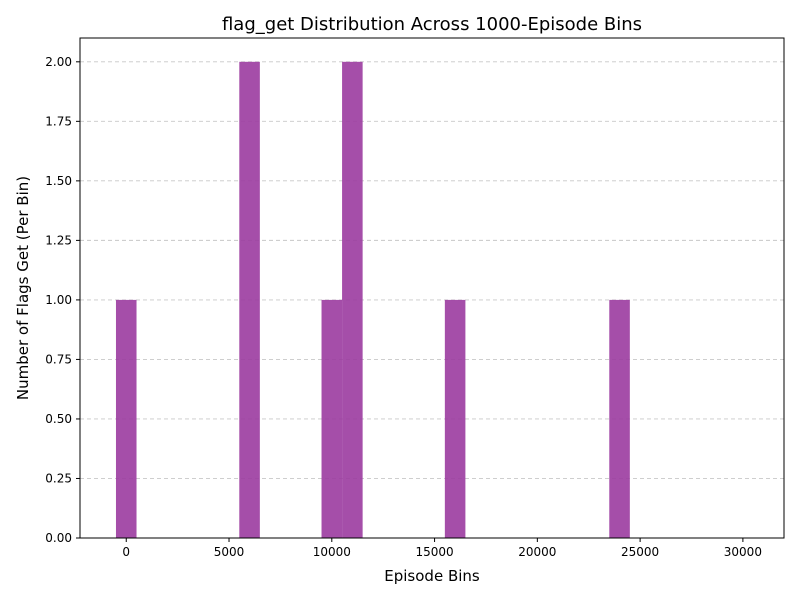  What do you see at coordinates (58, 478) in the screenshot?
I see `y-tick-label-1: 0.25` at bounding box center [58, 478].